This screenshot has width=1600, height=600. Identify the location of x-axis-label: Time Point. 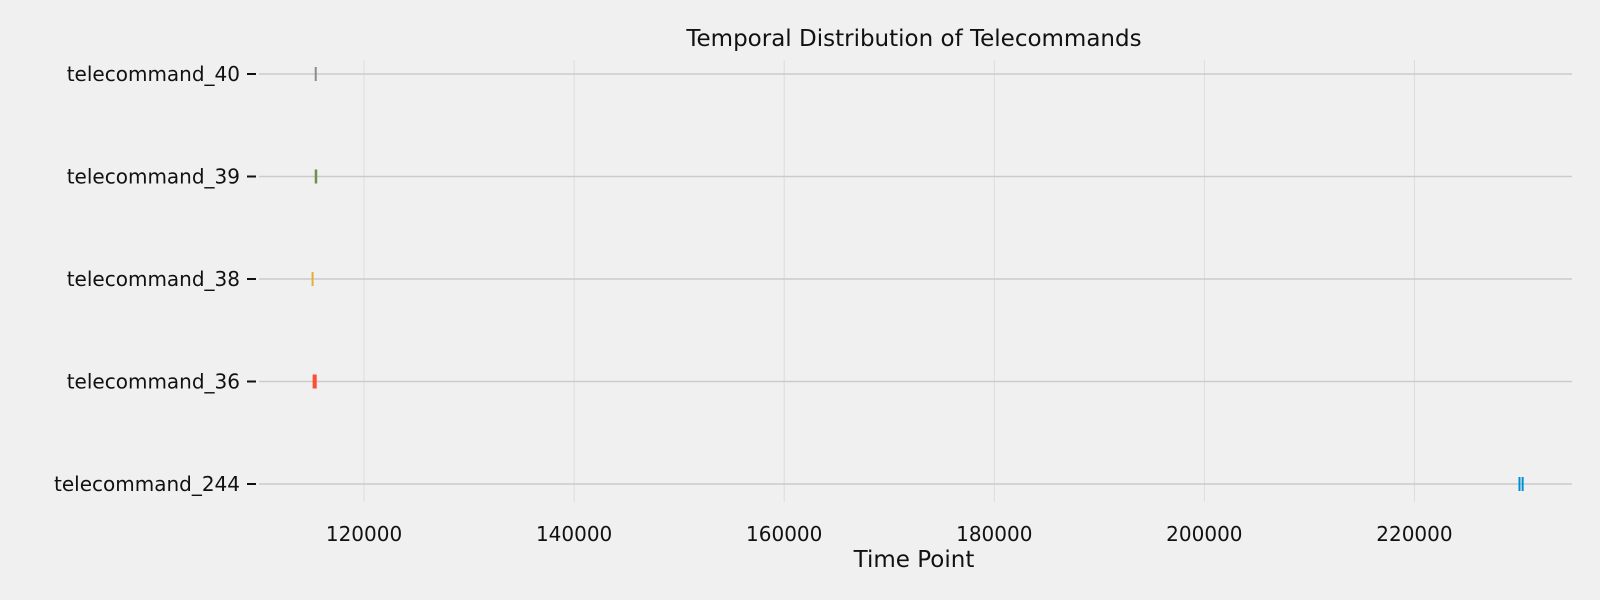
(914, 560).